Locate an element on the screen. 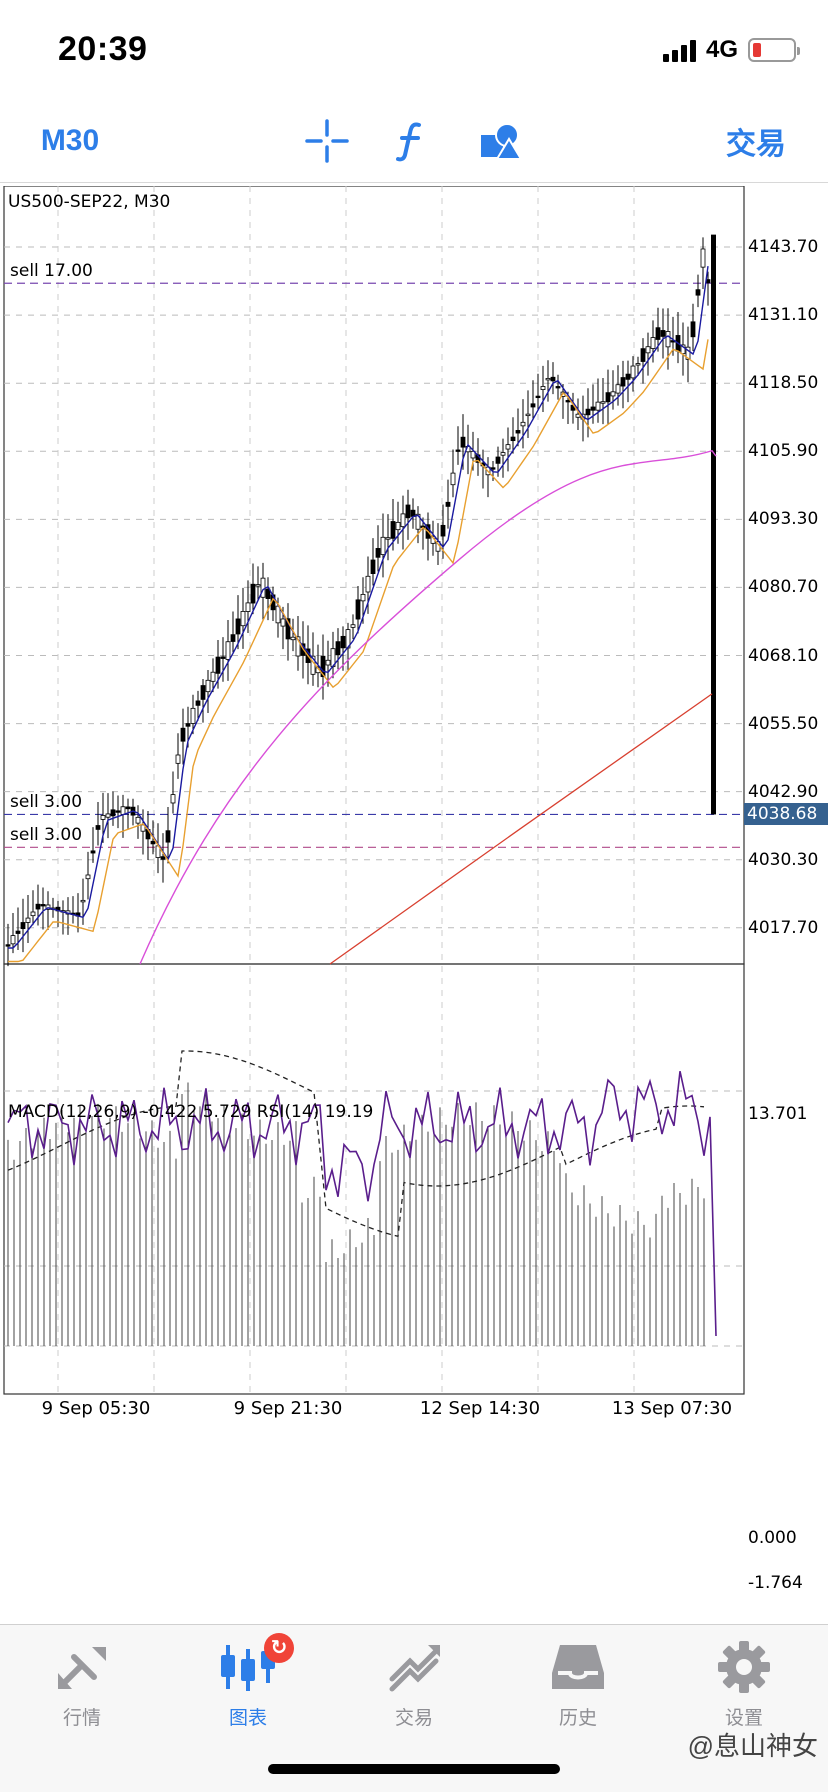  current-price-tag: 4038.68 is located at coordinates (786, 814).